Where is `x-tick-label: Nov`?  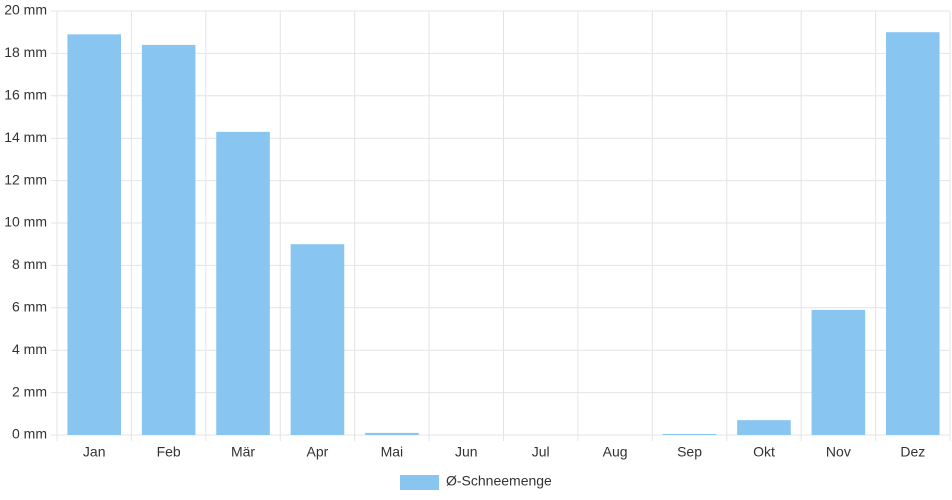 x-tick-label: Nov is located at coordinates (838, 452).